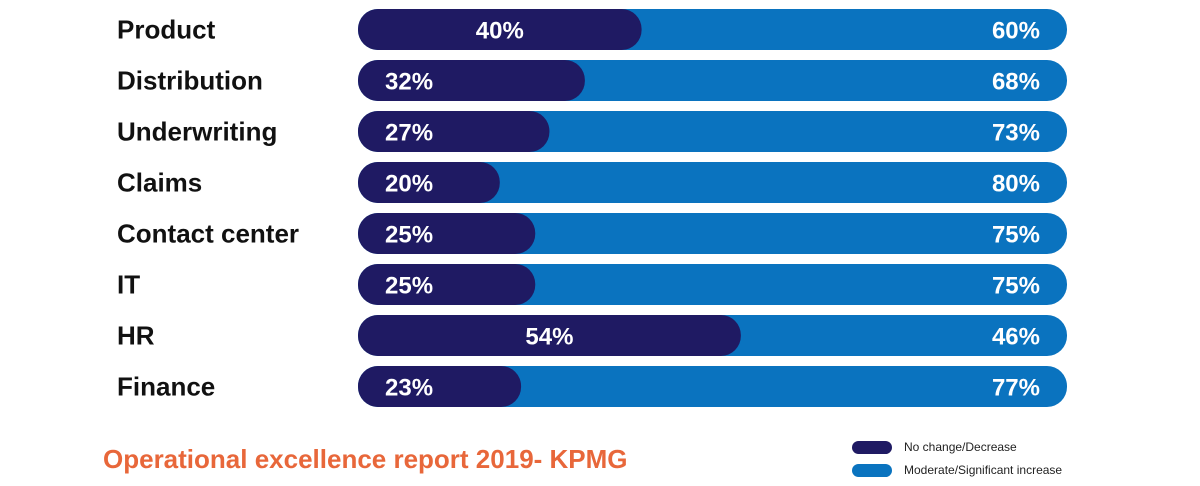 The height and width of the screenshot is (486, 1200). Describe the element at coordinates (409, 286) in the screenshot. I see `value-label-no-change-it: 25%` at that location.